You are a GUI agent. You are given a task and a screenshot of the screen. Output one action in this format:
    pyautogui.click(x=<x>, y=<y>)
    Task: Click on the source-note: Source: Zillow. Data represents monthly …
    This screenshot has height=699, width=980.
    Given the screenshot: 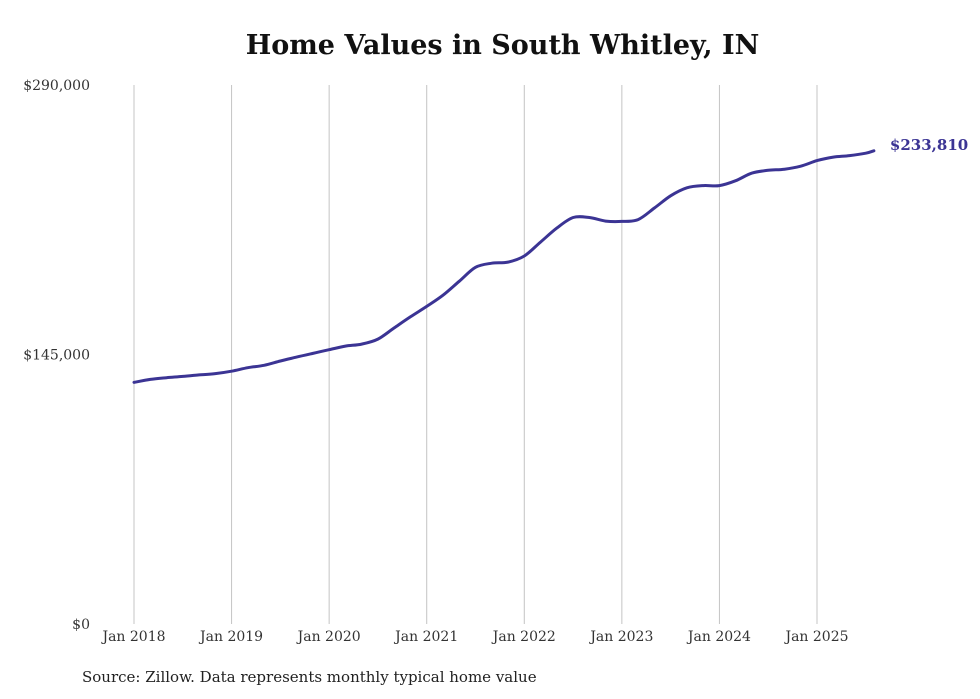 What is the action you would take?
    pyautogui.click(x=309, y=677)
    